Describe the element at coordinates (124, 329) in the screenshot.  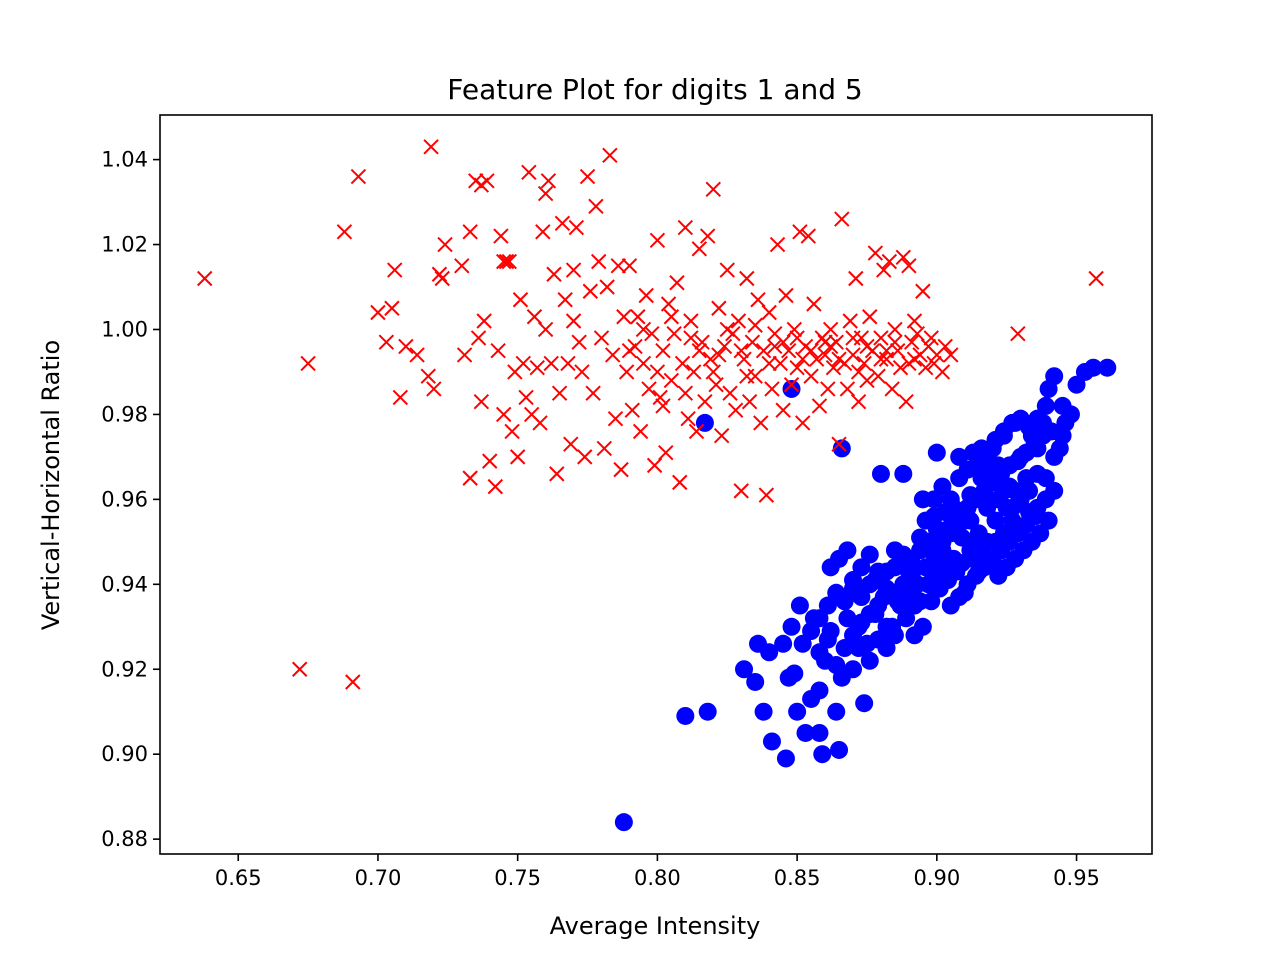
I see `y-tick-label: 1.00` at that location.